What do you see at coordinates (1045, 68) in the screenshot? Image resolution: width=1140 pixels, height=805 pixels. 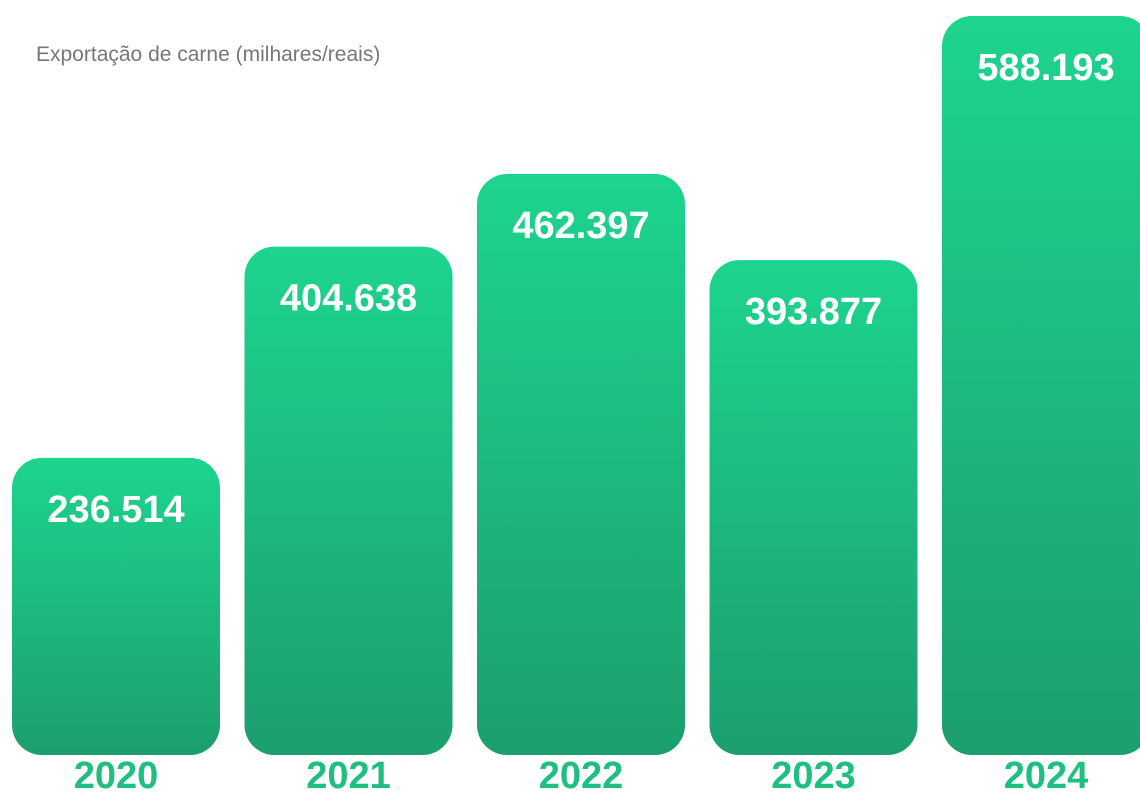 I see `data-label-2024: 588.193` at bounding box center [1045, 68].